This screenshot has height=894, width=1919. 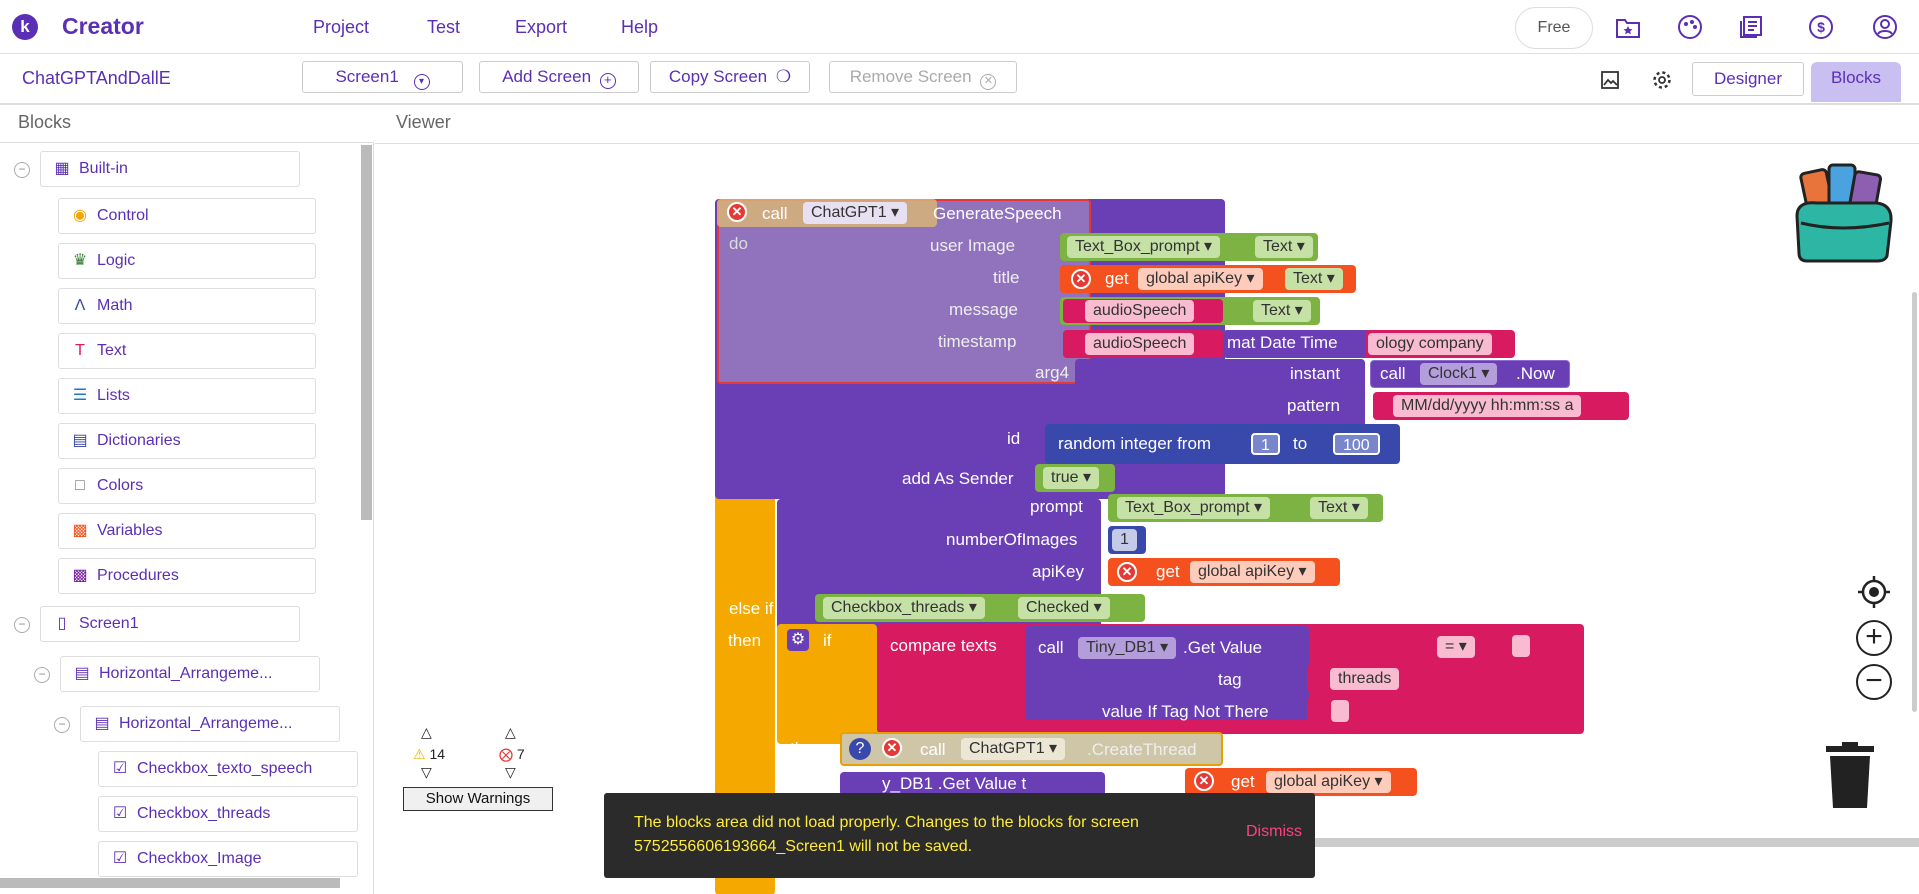 What do you see at coordinates (1430, 344) in the screenshot?
I see `company-string: ology company` at bounding box center [1430, 344].